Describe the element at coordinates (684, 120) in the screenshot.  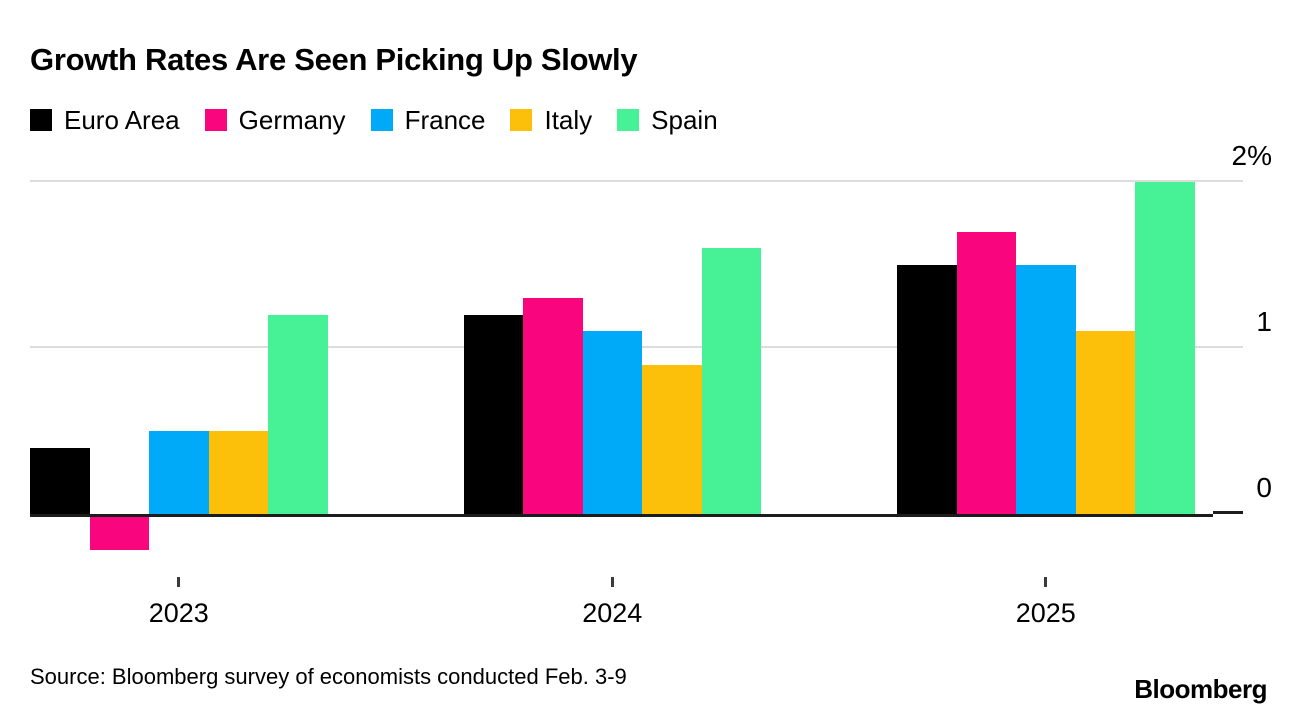
I see `legend-label-spain: Spain` at that location.